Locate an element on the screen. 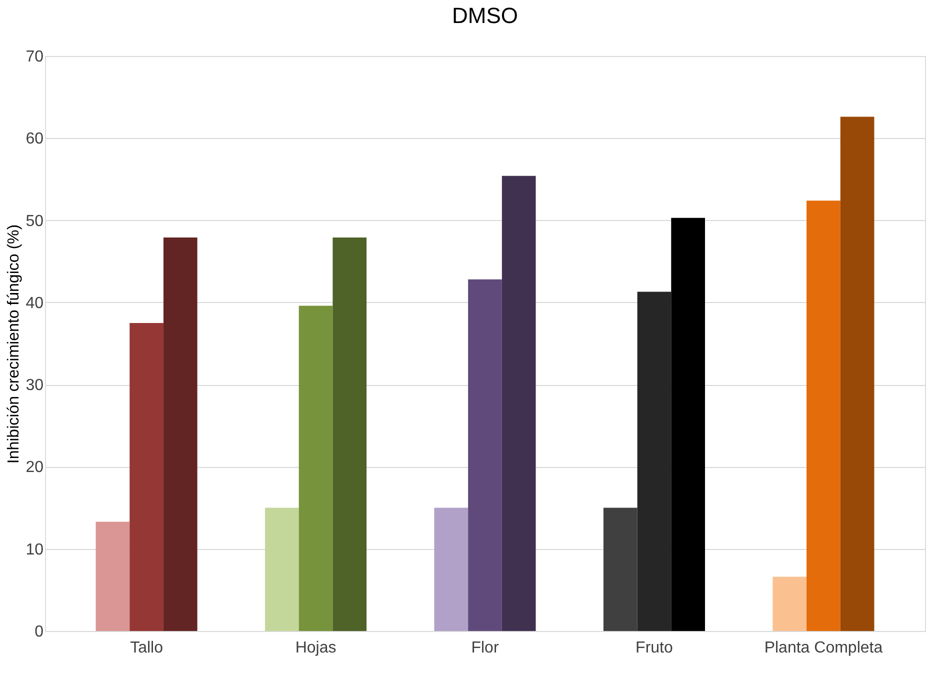  y-tick-label: 70 is located at coordinates (35, 57).